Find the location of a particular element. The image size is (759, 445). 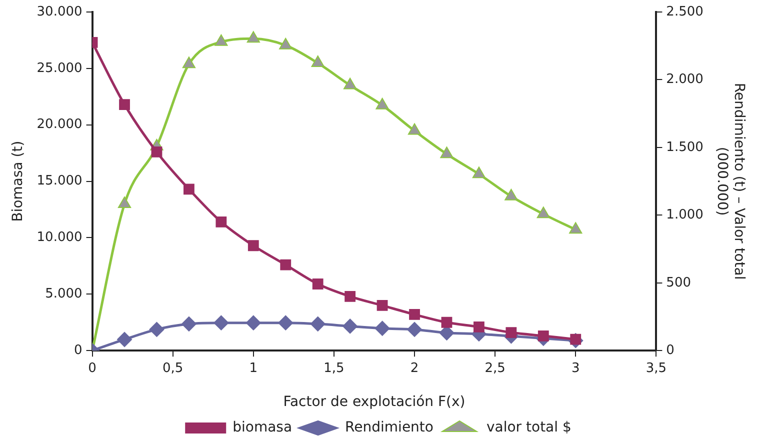

y2-axis-title: Rendimiento (t) – Valor total (000.000) is located at coordinates (730, 181).